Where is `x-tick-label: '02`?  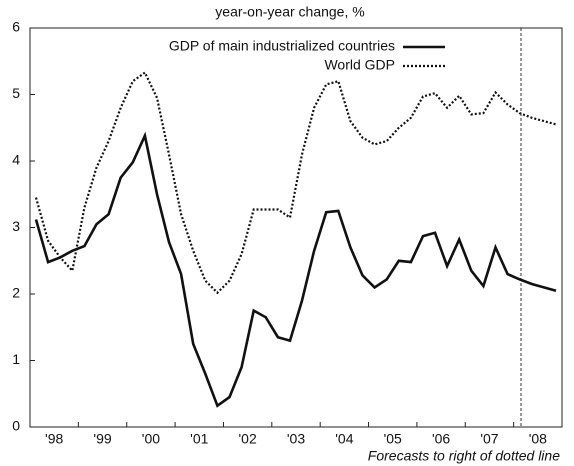
x-tick-label: '02 is located at coordinates (248, 439).